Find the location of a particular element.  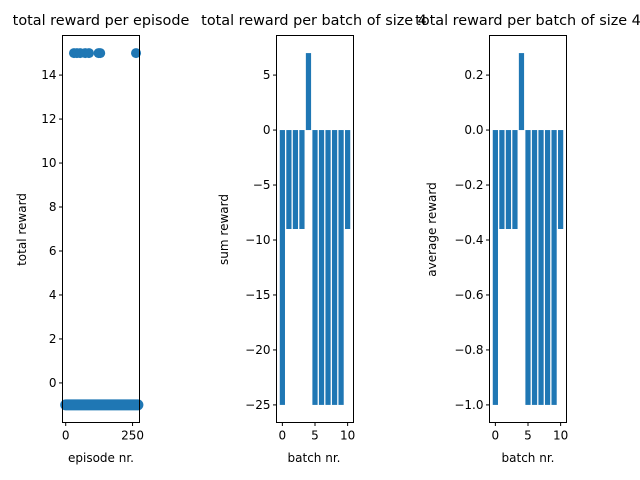

y-tick-label: 12 is located at coordinates (48, 119).